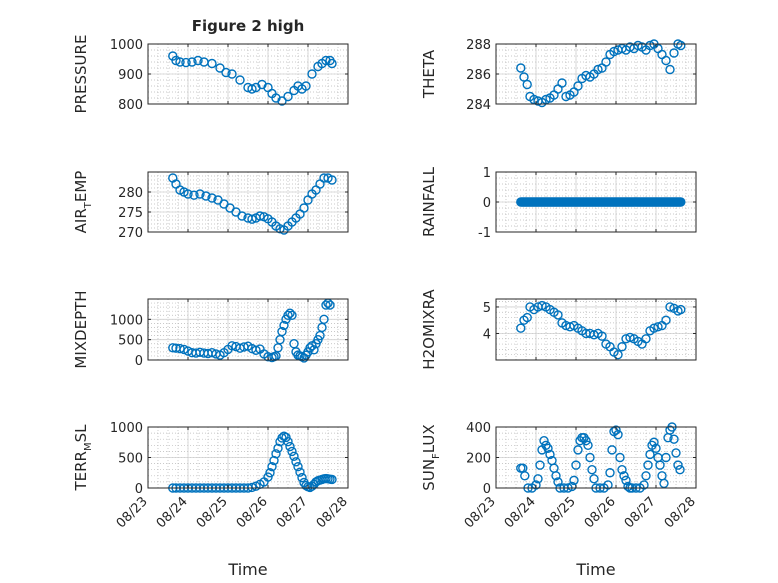  What do you see at coordinates (429, 438) in the screenshot?
I see `y-axis-label-tail: LUX` at bounding box center [429, 438].